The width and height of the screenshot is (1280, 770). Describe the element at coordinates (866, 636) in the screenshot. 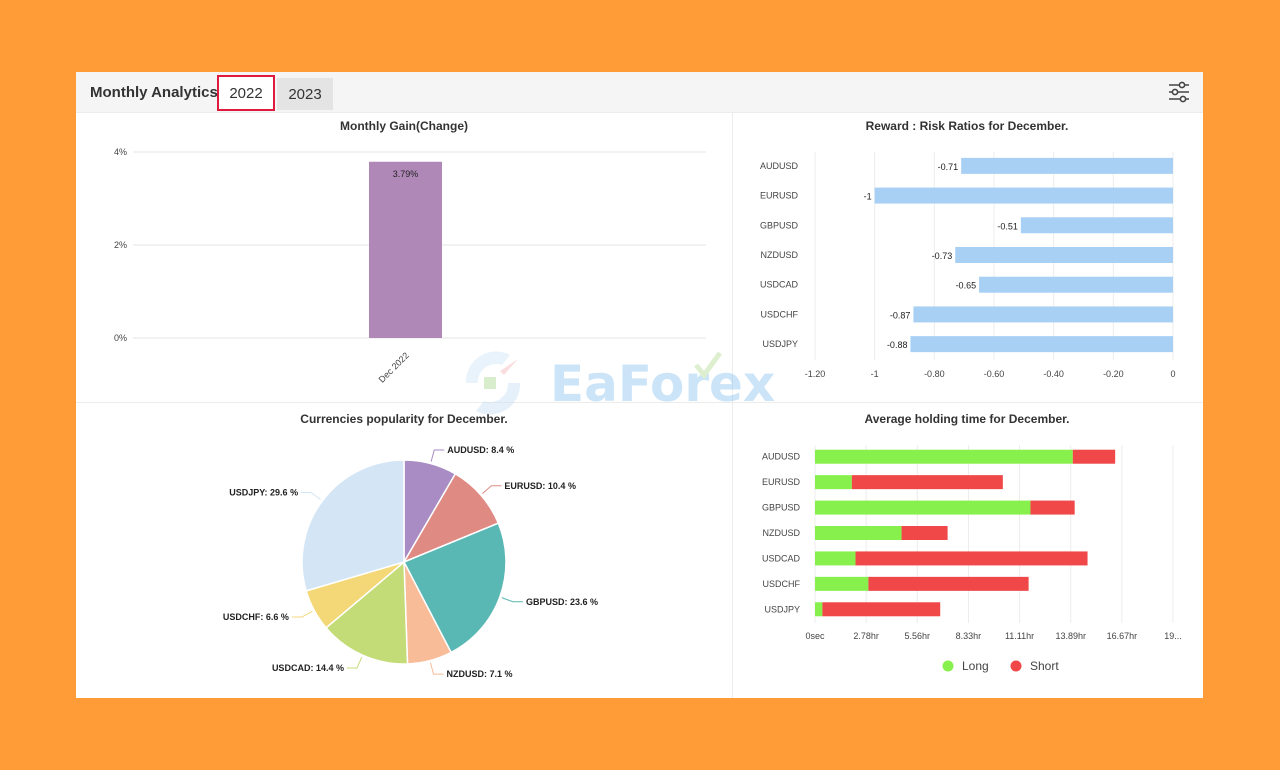

I see `x-tick-label: 2.78hr` at that location.